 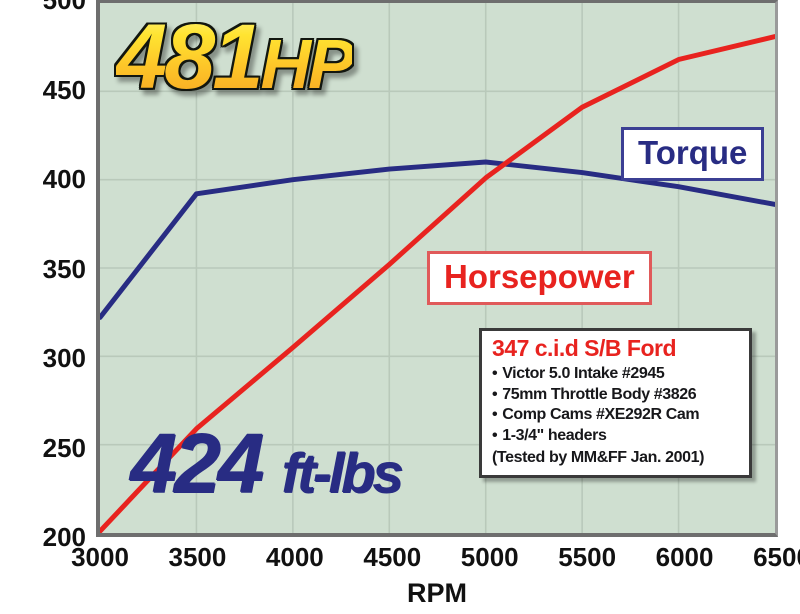 I want to click on x-axis-tick: 6500, so click(x=776, y=557).